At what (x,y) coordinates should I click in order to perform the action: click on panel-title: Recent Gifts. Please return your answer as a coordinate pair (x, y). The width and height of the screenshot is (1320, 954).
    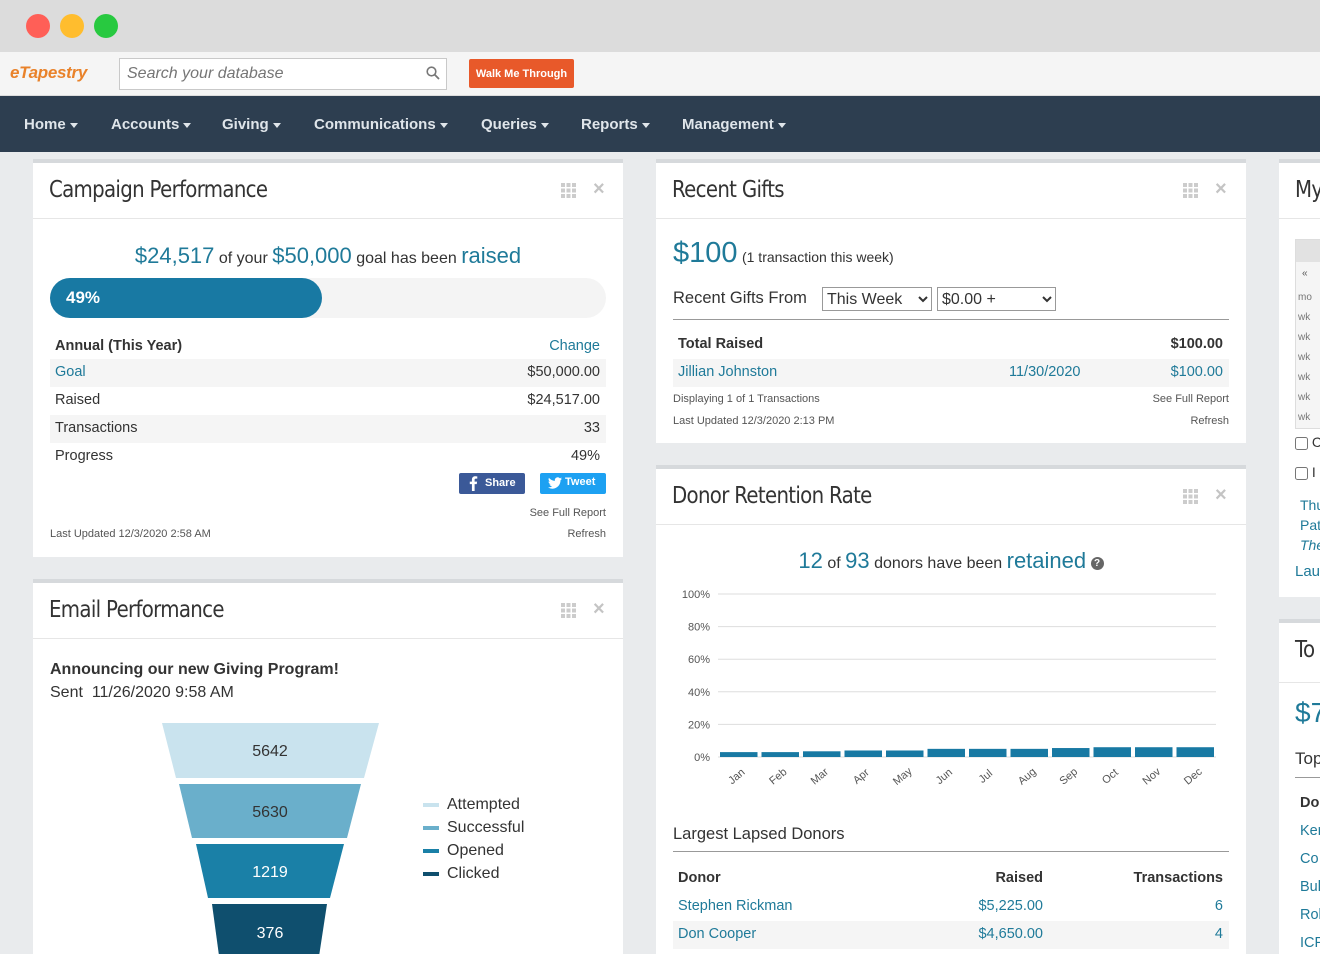
    Looking at the image, I should click on (728, 190).